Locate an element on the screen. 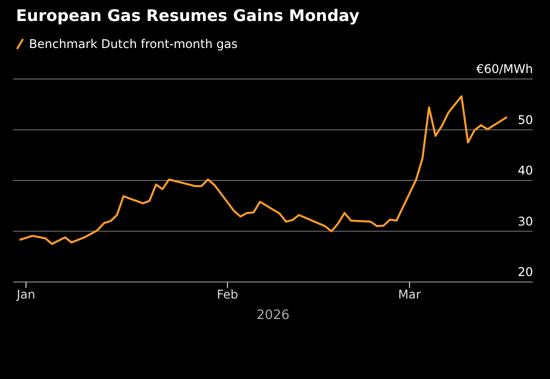 The image size is (550, 379). x-tick-label: Feb is located at coordinates (227, 295).